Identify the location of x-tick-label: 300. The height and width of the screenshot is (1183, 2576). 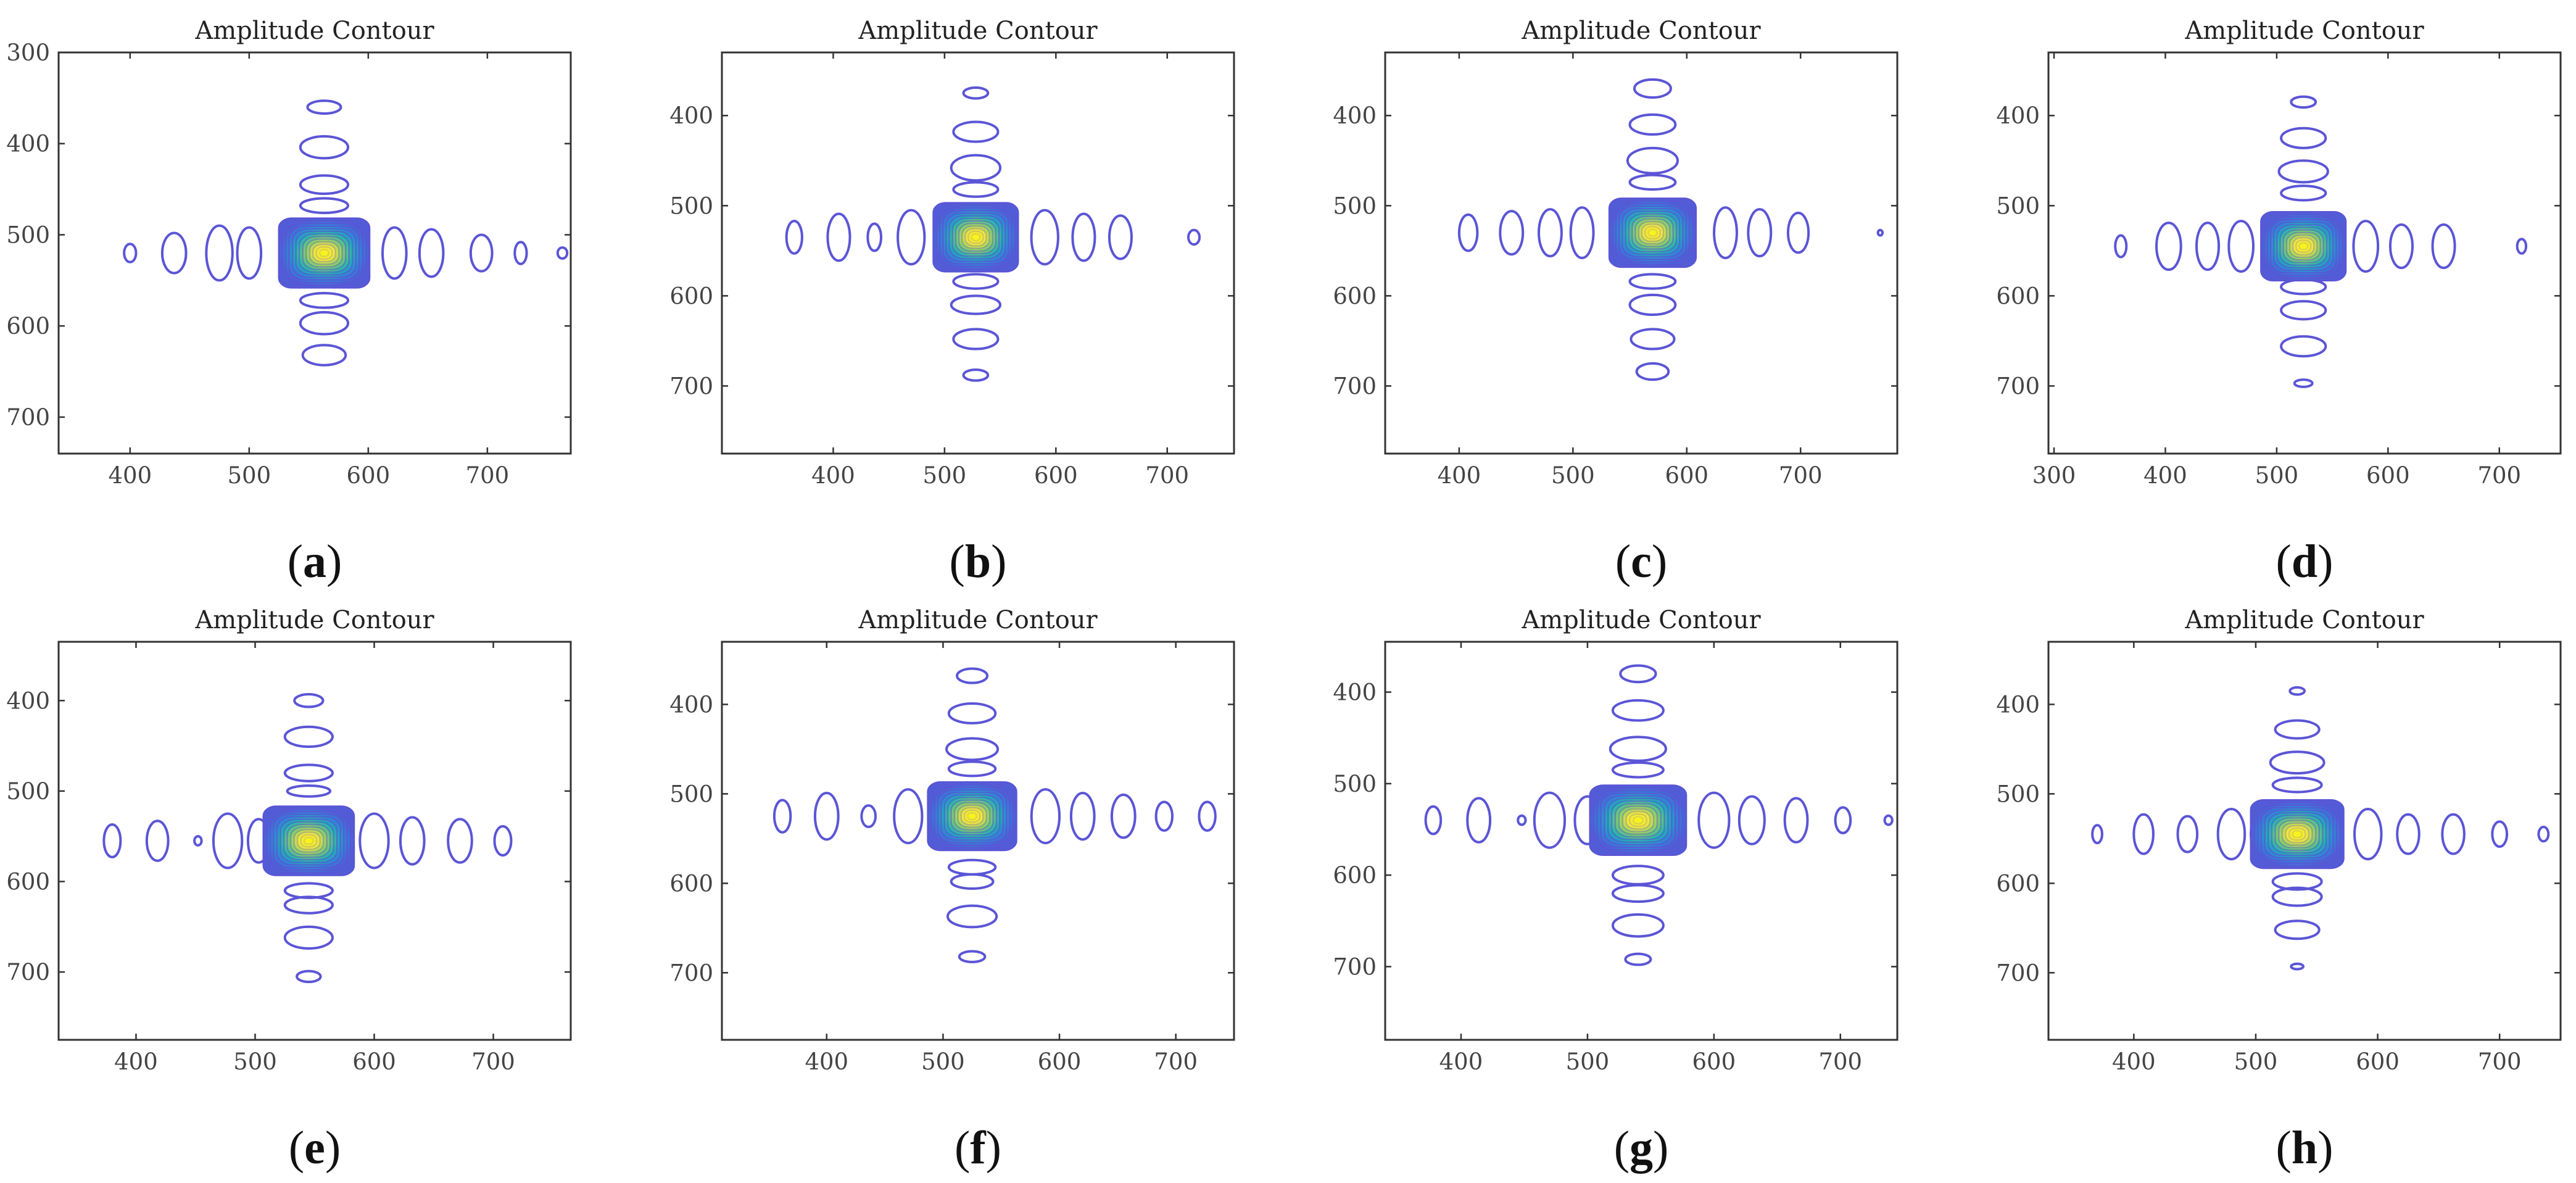
(2054, 475).